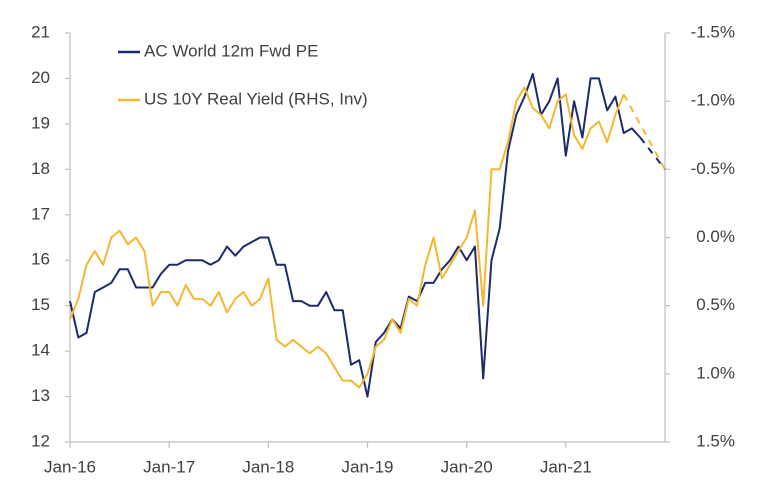  What do you see at coordinates (467, 466) in the screenshot?
I see `x-tick-label: Jan-20` at bounding box center [467, 466].